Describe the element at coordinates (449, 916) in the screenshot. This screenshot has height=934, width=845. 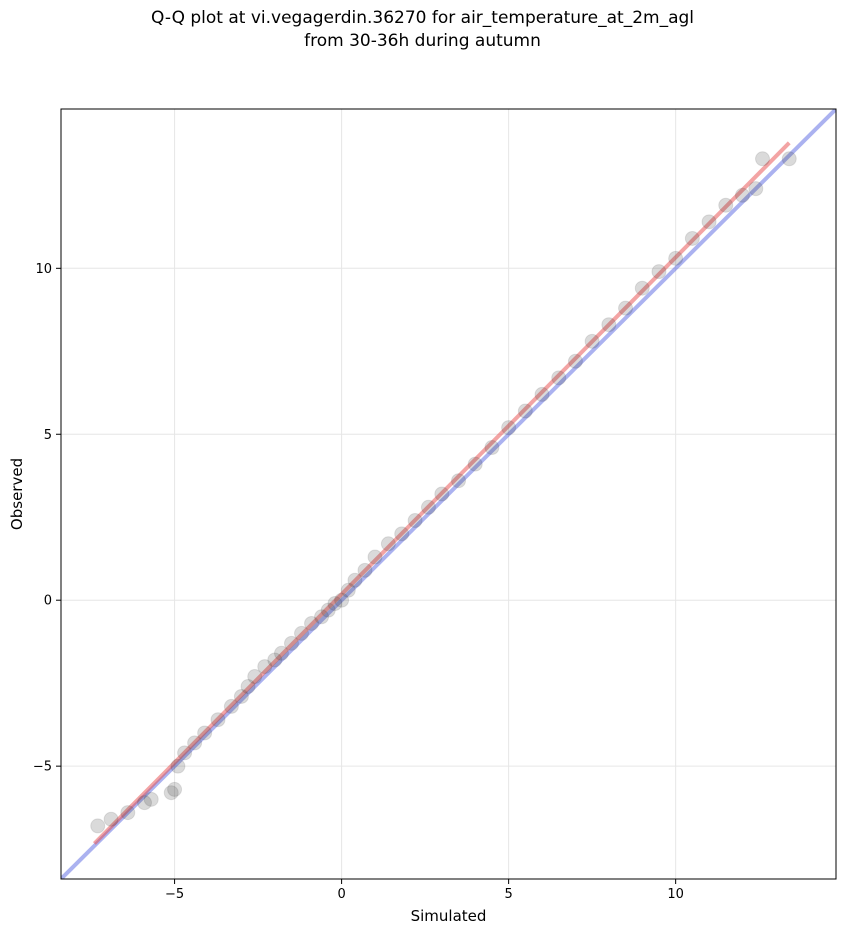
I see `x-axis-label: Simulated` at that location.